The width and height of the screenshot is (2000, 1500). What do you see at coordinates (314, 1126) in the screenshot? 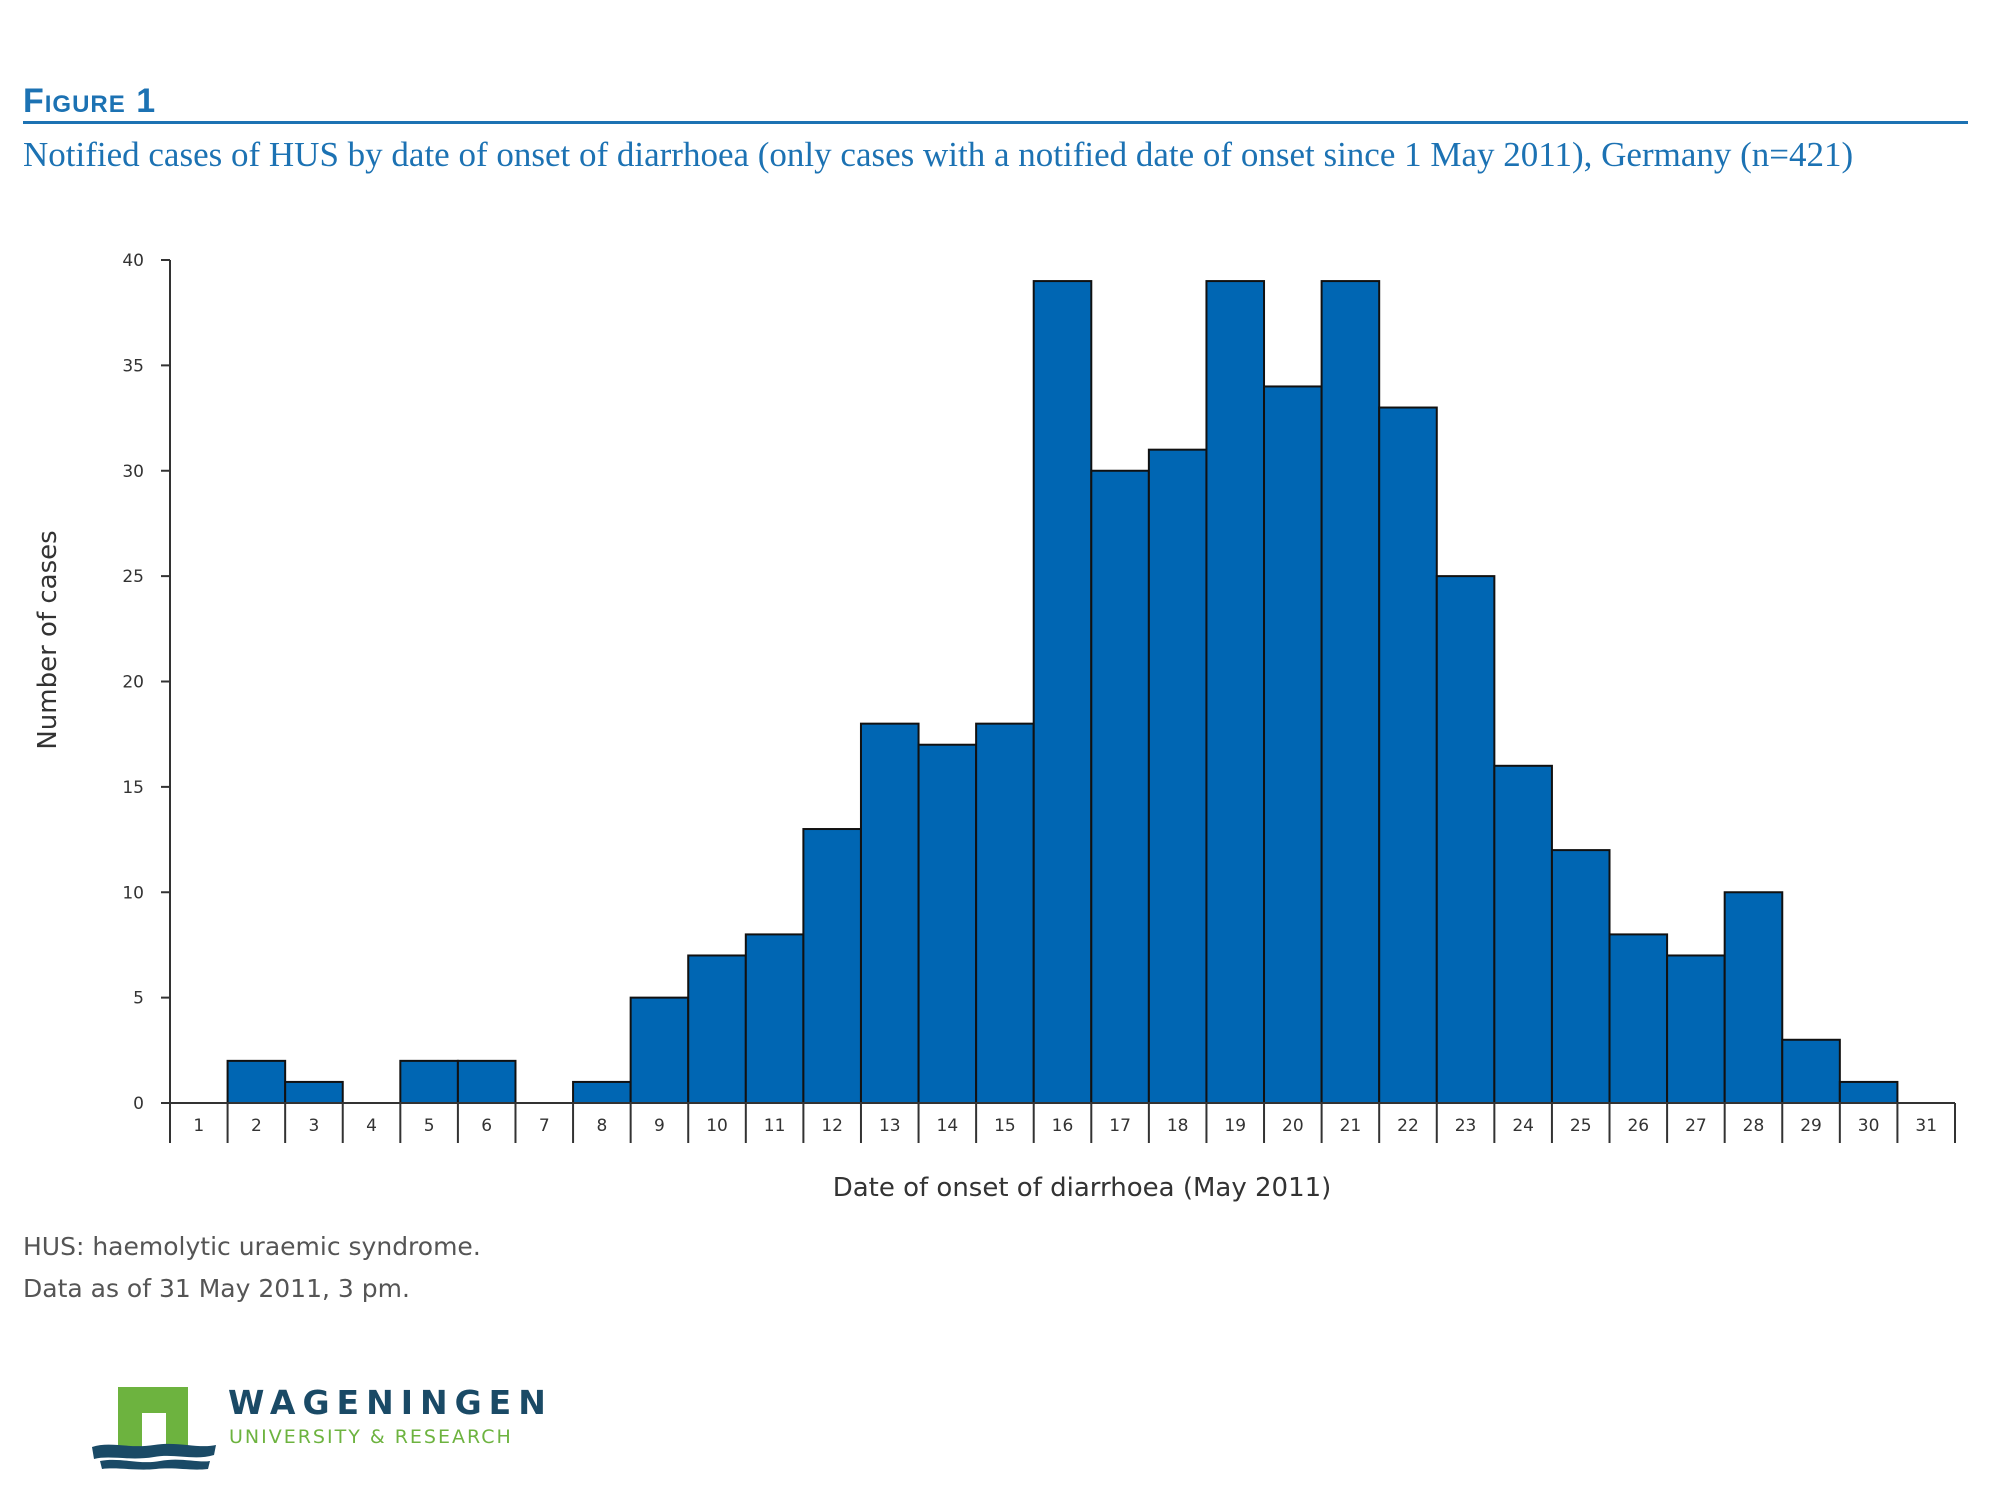
I see `x-tick-label: 3` at bounding box center [314, 1126].